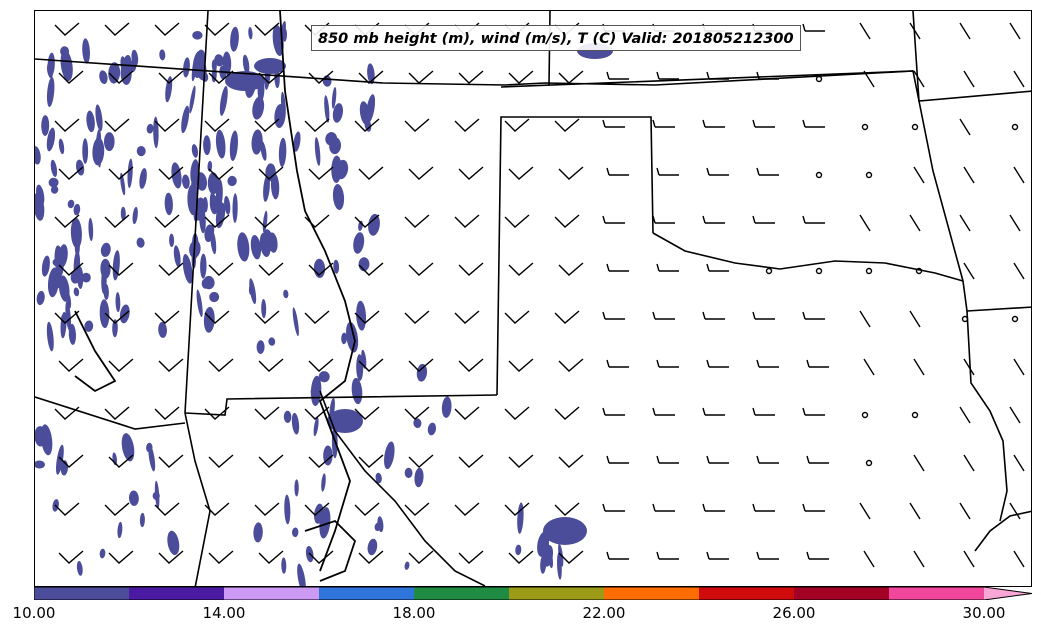 Image resolution: width=1041 pixels, height=633 pixels. Describe the element at coordinates (971, 56) in the screenshot. I see `border-ks-mo` at that location.